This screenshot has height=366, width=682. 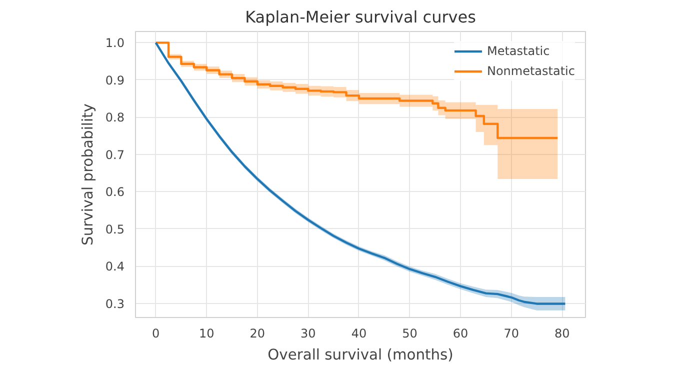 I want to click on y-tick-label: 0.5, so click(x=115, y=229).